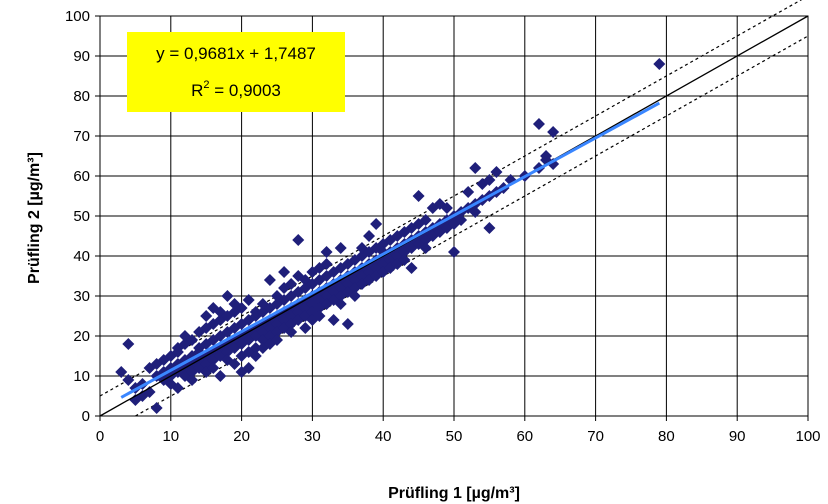 Image resolution: width=828 pixels, height=504 pixels. What do you see at coordinates (236, 53) in the screenshot?
I see `regression-equation: y = 0,9681x + 1,7487` at bounding box center [236, 53].